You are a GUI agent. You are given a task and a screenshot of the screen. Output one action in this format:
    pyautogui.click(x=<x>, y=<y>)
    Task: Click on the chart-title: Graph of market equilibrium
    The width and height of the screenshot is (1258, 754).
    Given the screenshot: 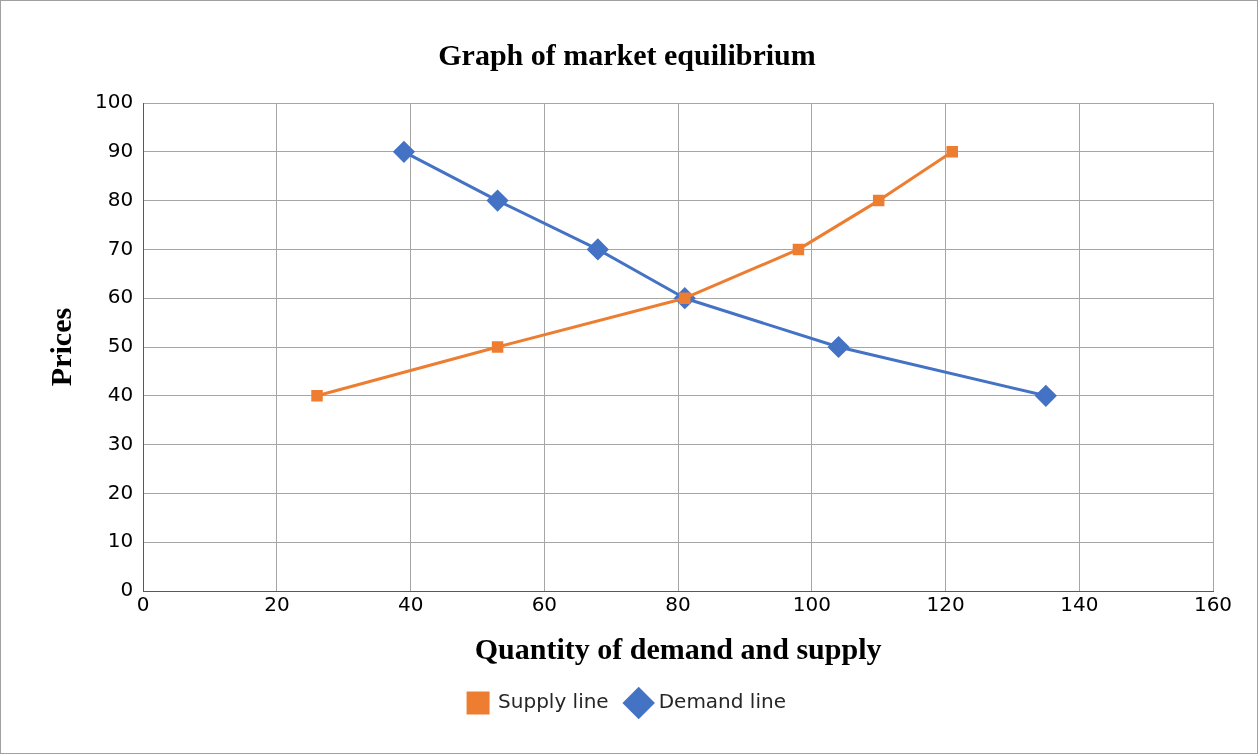 What is the action you would take?
    pyautogui.click(x=627, y=54)
    